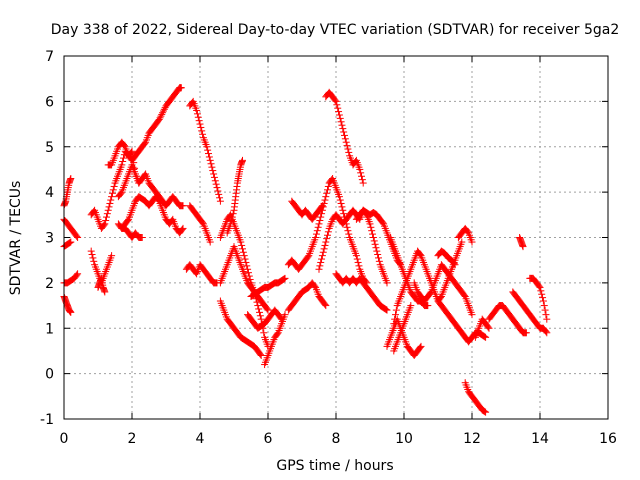 This screenshot has width=640, height=480. I want to click on y-tick-label: 0, so click(49, 375).